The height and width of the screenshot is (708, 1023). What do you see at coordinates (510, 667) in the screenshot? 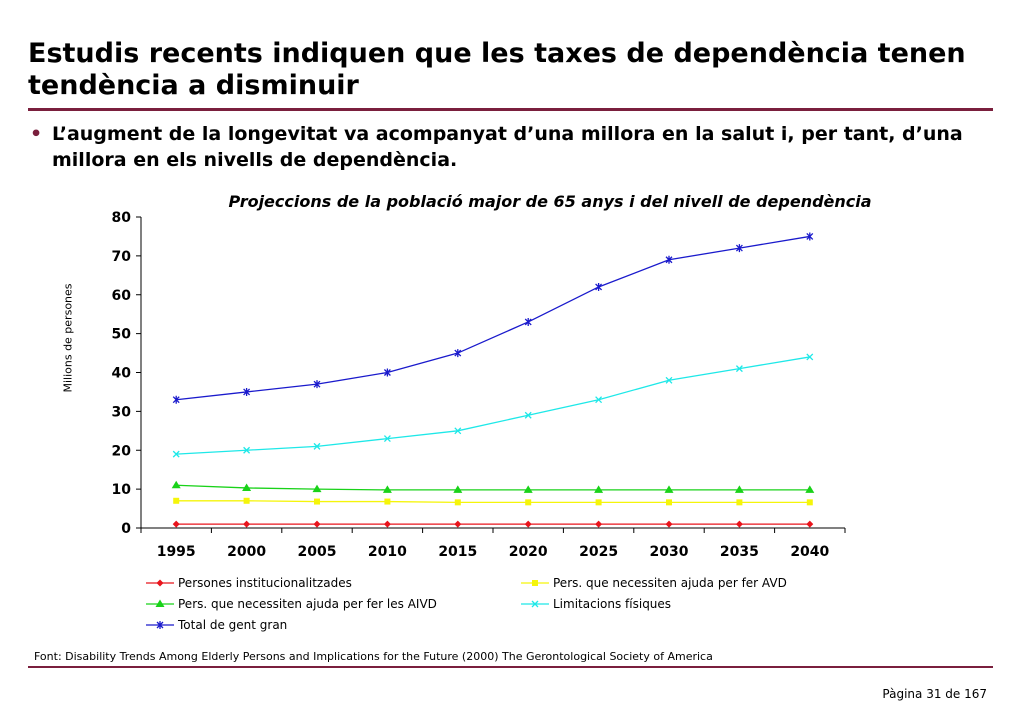
I see `footer-divider` at bounding box center [510, 667].